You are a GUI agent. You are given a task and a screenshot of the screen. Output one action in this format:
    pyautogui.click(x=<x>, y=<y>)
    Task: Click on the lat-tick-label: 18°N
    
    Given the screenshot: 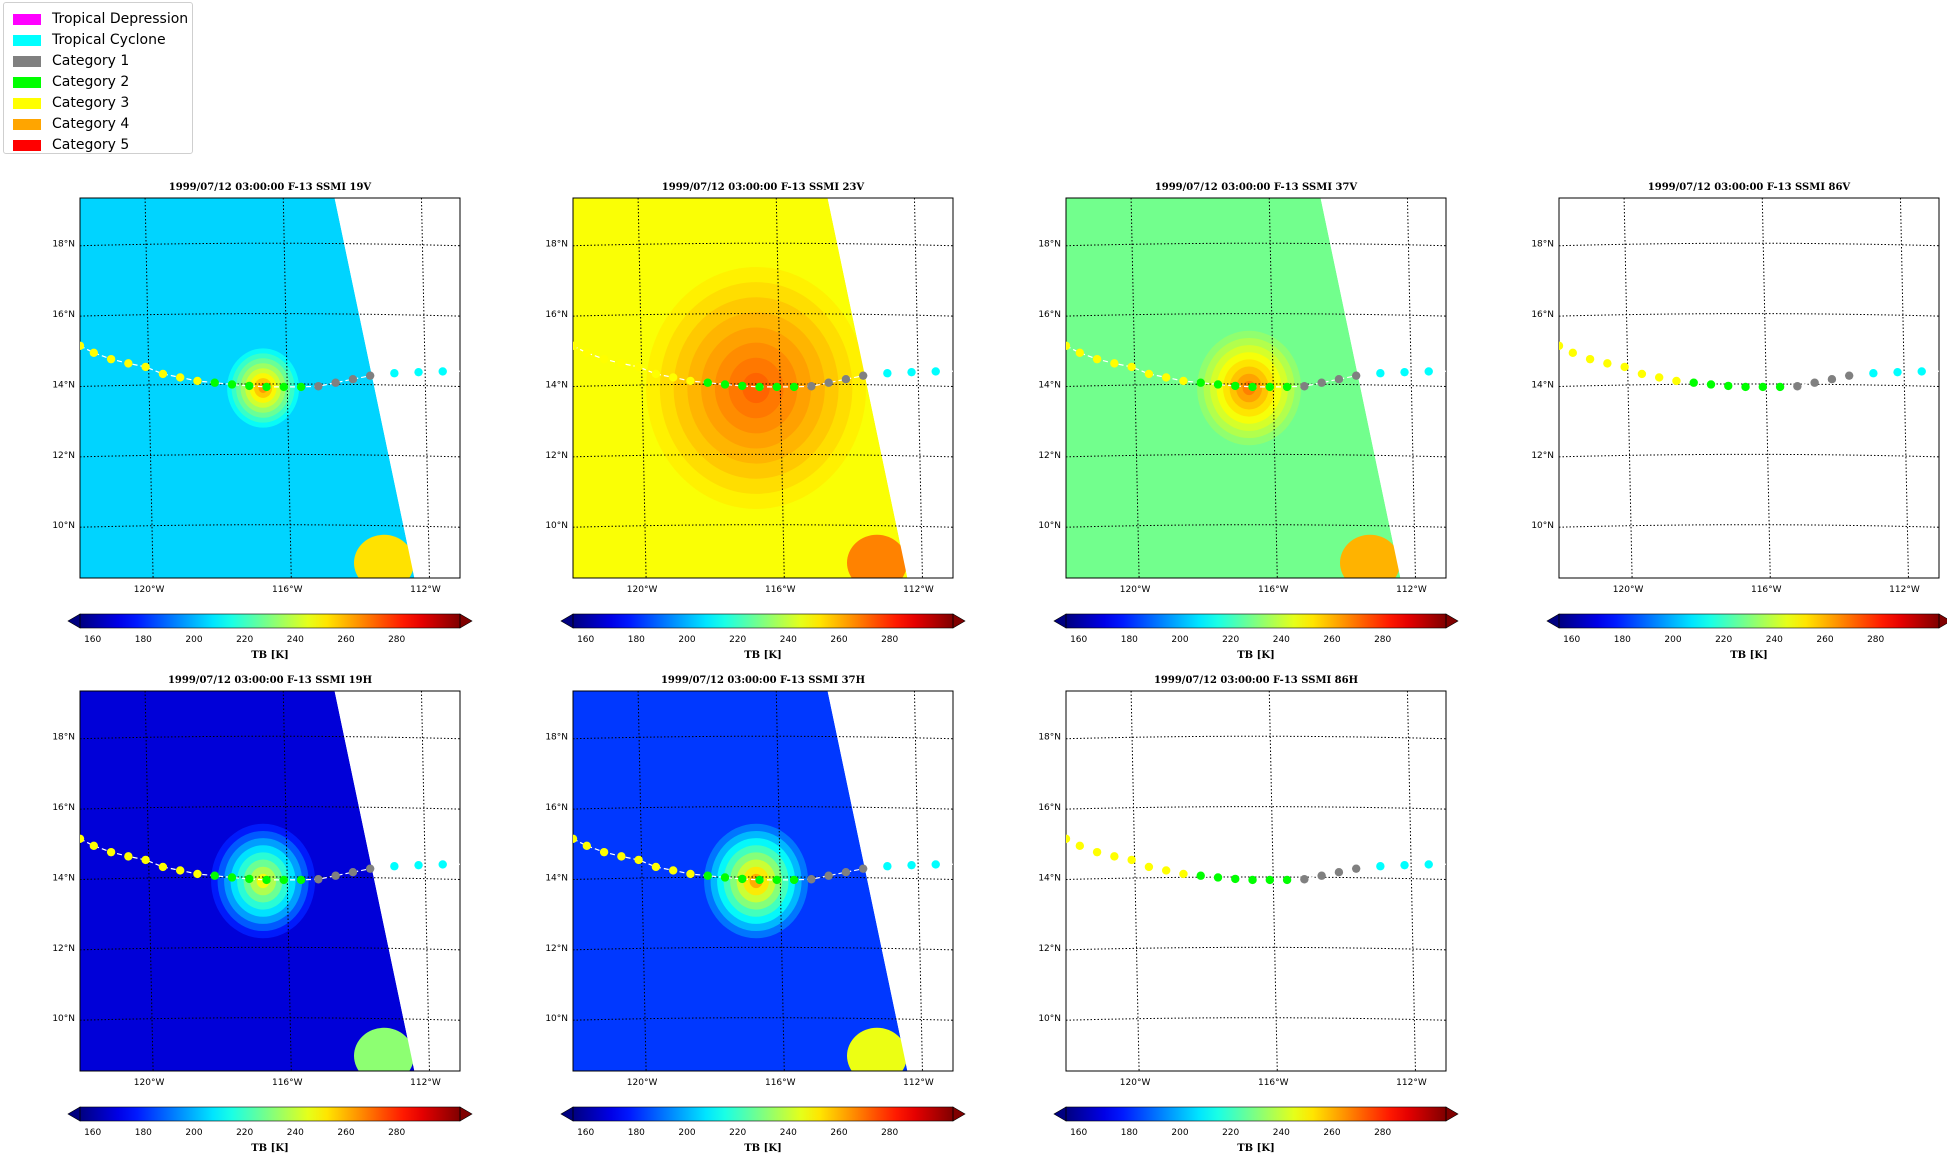 What is the action you would take?
    pyautogui.click(x=556, y=738)
    